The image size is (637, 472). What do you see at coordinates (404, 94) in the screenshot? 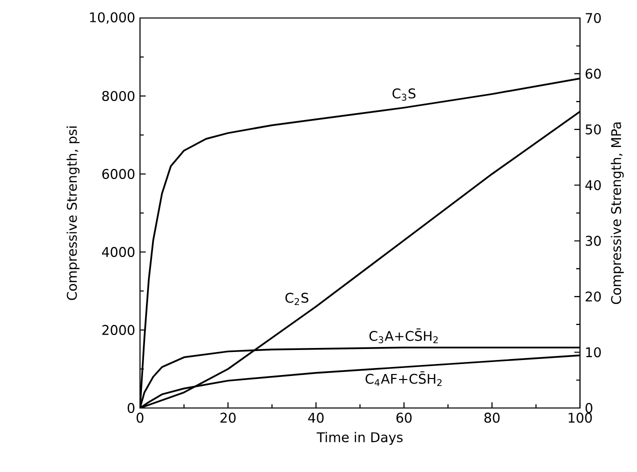
I see `series-label: C$_{3}$S` at bounding box center [404, 94].